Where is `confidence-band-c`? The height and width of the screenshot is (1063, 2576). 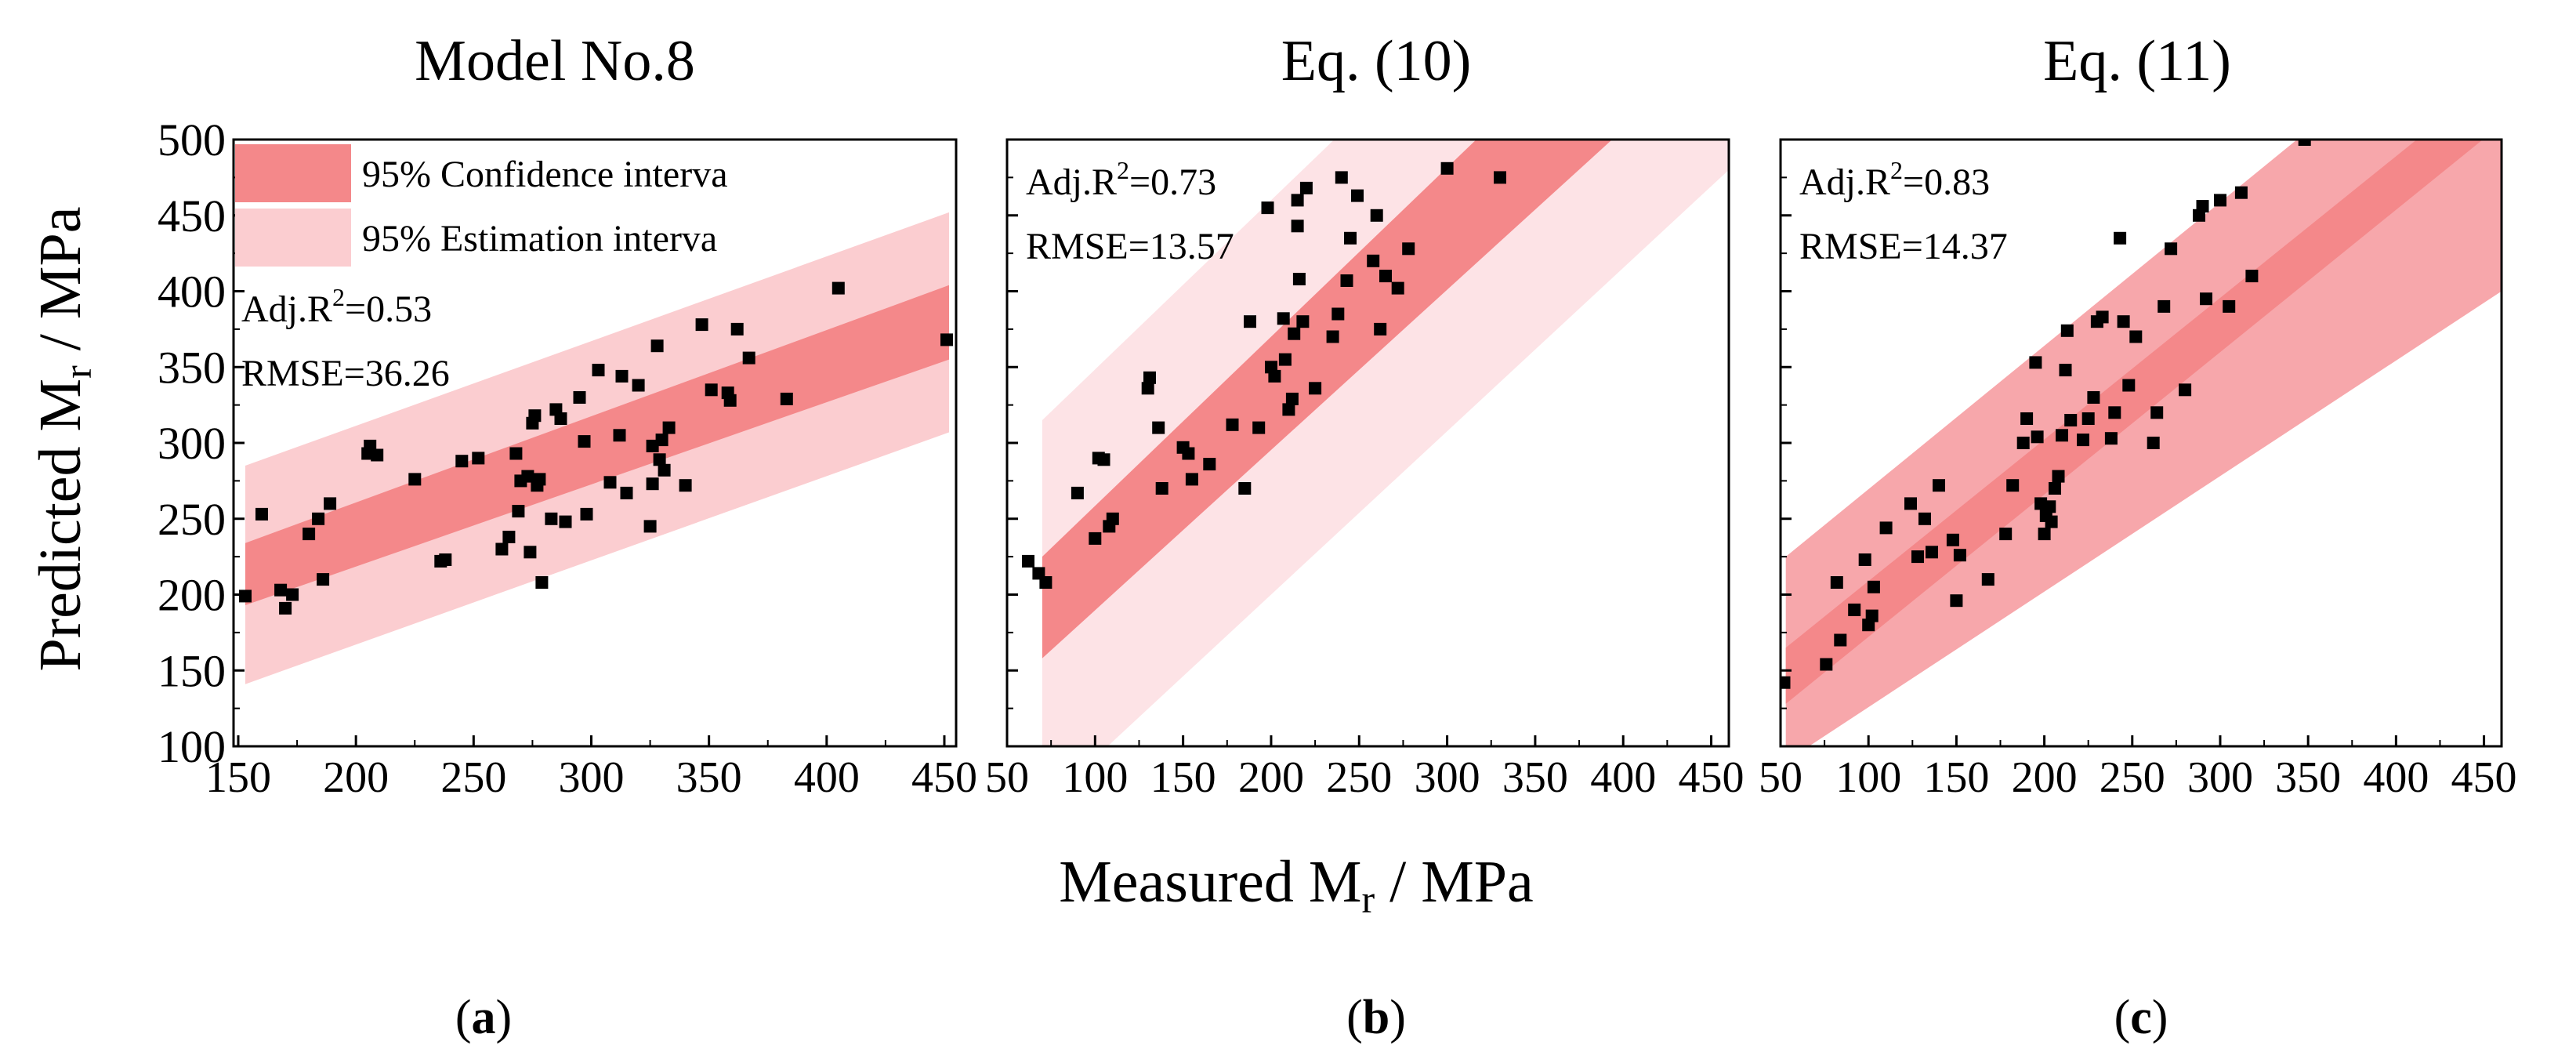 confidence-band-c is located at coordinates (2134, 422).